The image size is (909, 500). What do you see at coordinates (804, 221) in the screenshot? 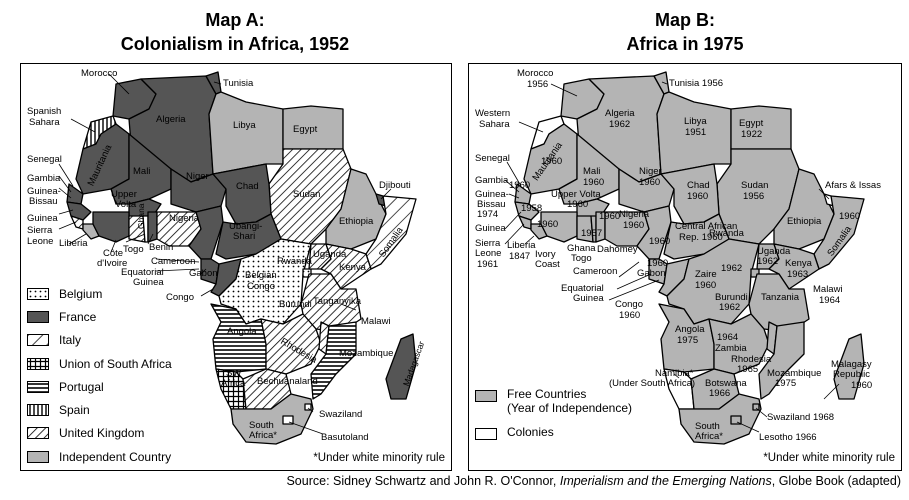
I see `label-b-ethiopia: Ethiopia` at bounding box center [804, 221].